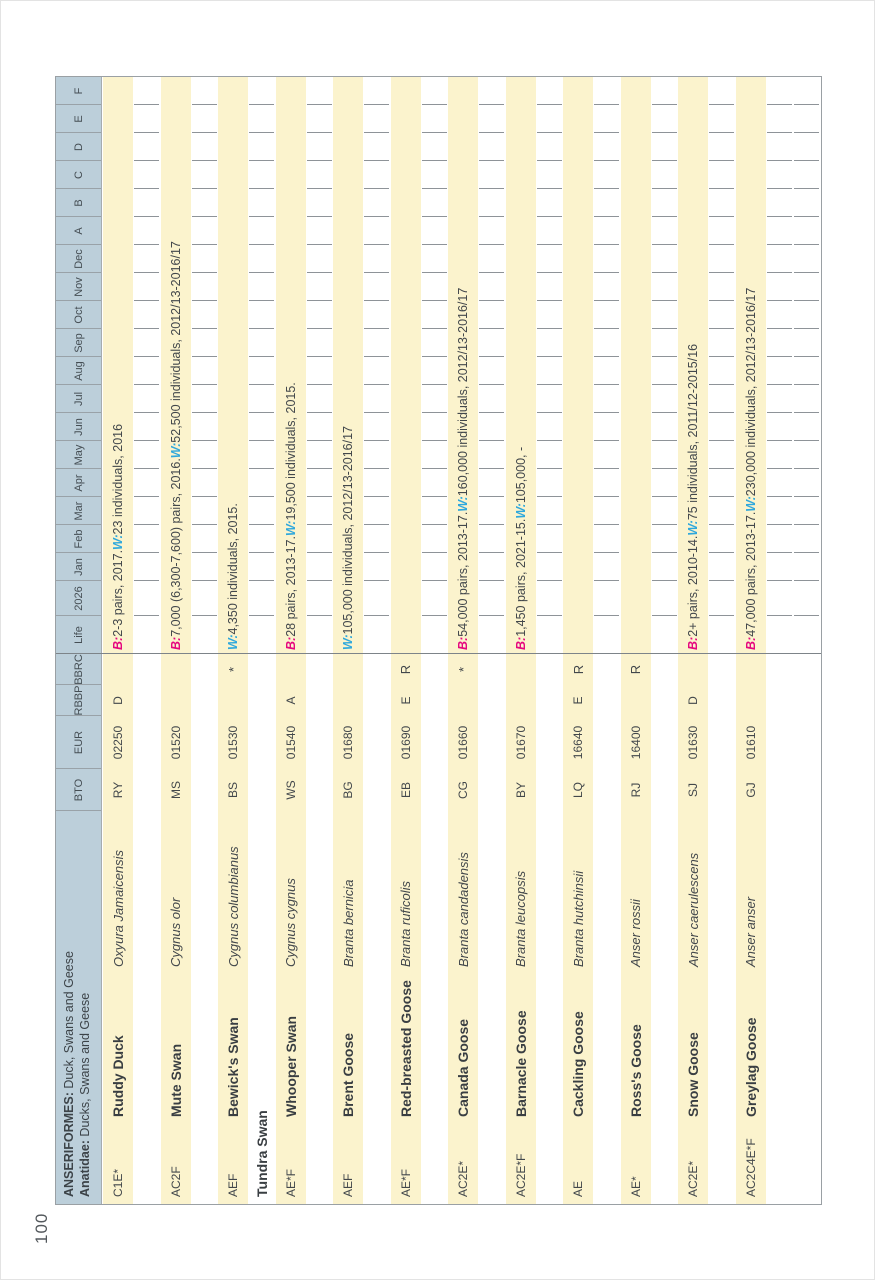  What do you see at coordinates (175, 1080) in the screenshot?
I see `common-name: Mute Swan` at bounding box center [175, 1080].